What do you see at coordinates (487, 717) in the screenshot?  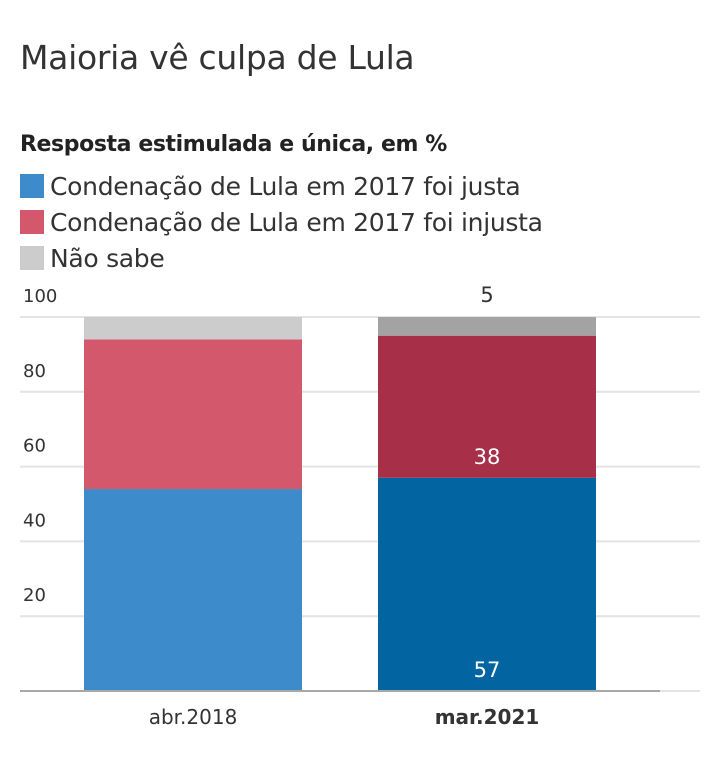 I see `x-tick-label-mar.2021: mar.2021` at bounding box center [487, 717].